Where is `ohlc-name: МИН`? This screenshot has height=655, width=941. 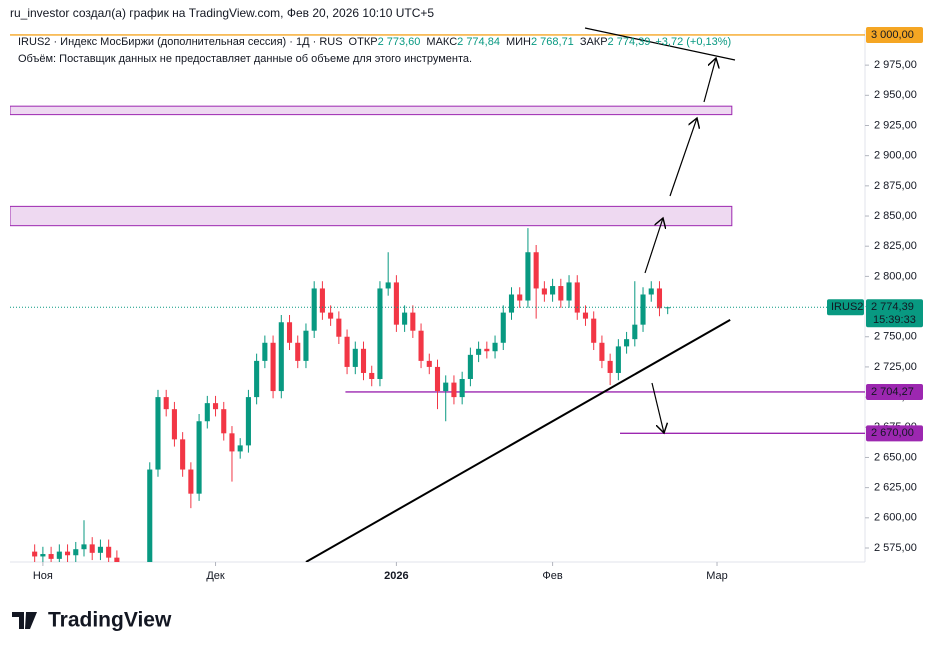
ohlc-name: МИН is located at coordinates (518, 42).